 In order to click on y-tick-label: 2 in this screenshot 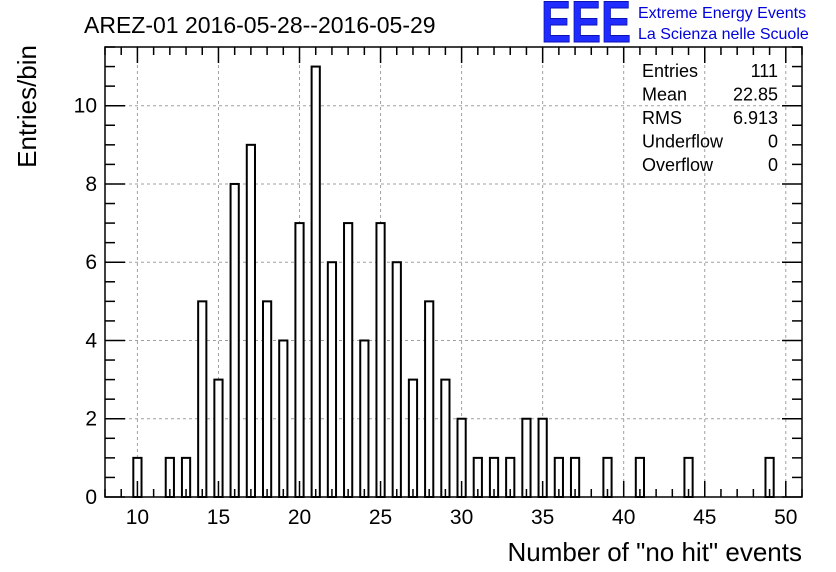, I will do `click(91, 419)`.